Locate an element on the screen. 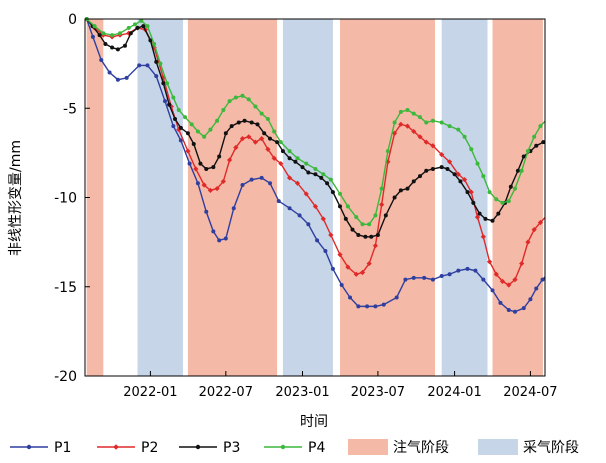 This screenshot has height=463, width=606. legend-label: P2 is located at coordinates (149, 448).